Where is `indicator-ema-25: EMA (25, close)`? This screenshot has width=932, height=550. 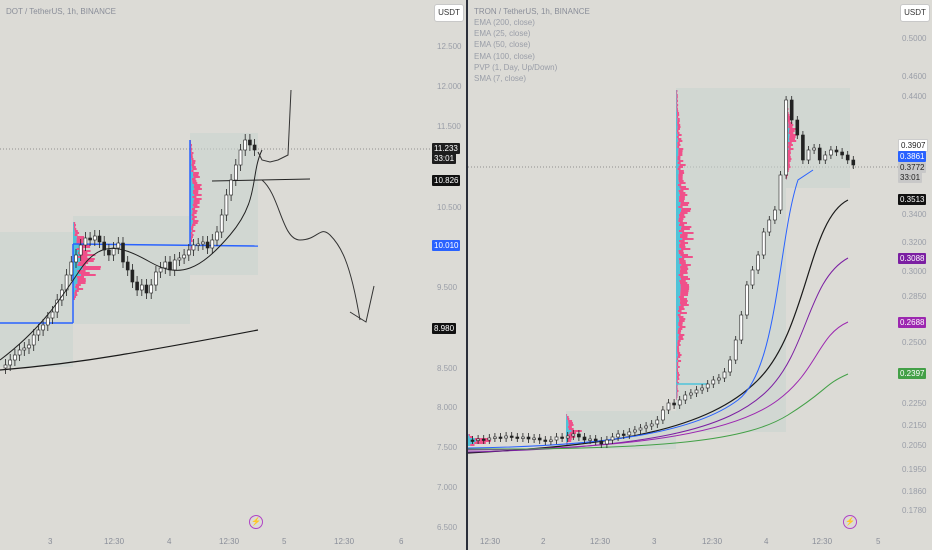 indicator-ema-25: EMA (25, close) is located at coordinates (502, 34).